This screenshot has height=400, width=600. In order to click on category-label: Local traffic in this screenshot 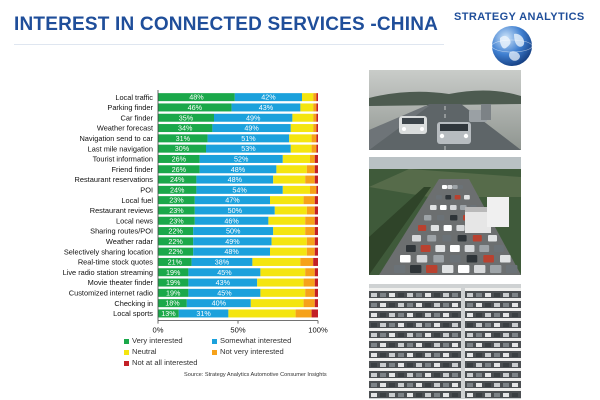, I will do `click(134, 97)`.